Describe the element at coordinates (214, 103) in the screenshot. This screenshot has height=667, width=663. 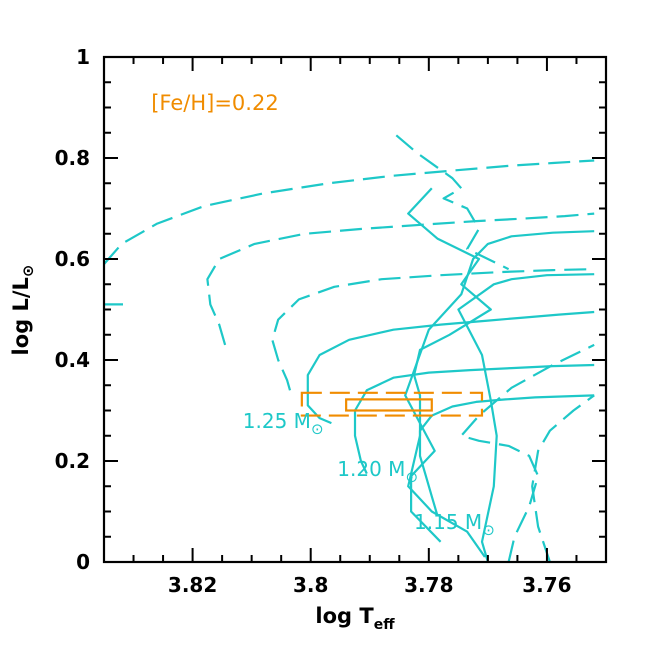
I see `metallicity-annotation: [Fe/H]=0.22` at that location.